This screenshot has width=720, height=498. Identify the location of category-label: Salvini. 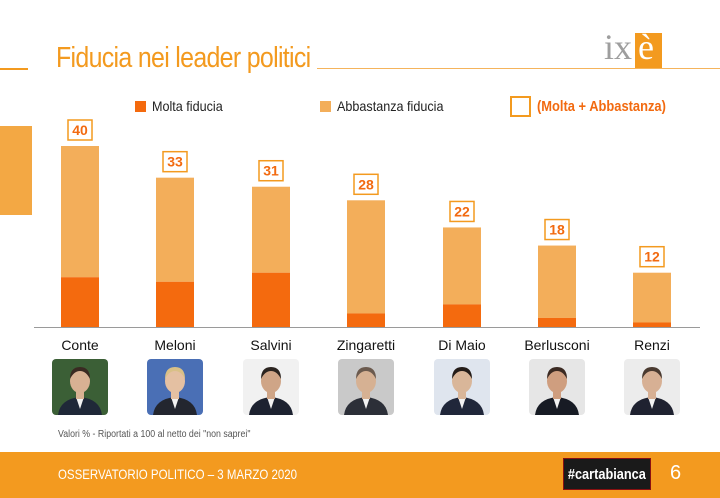
(270, 345).